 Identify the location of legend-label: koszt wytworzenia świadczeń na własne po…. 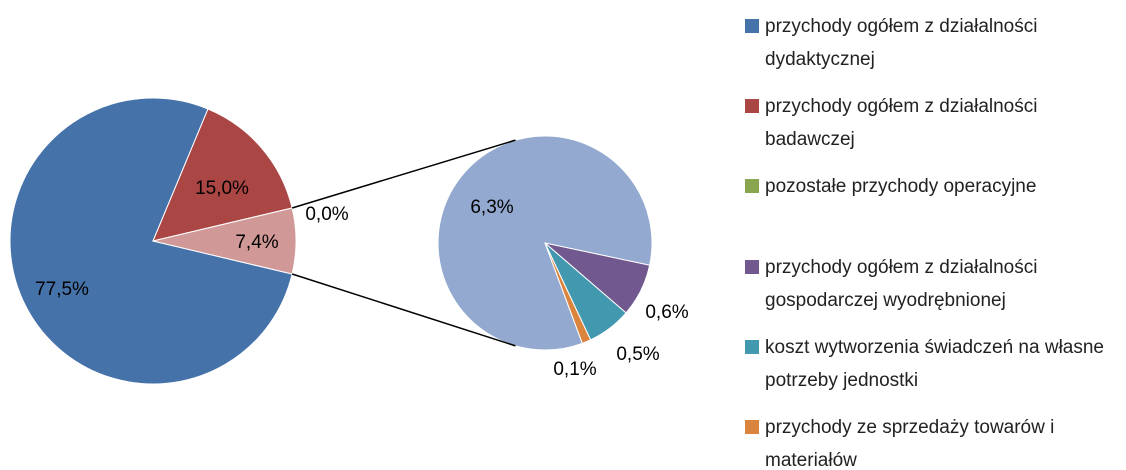
(934, 364).